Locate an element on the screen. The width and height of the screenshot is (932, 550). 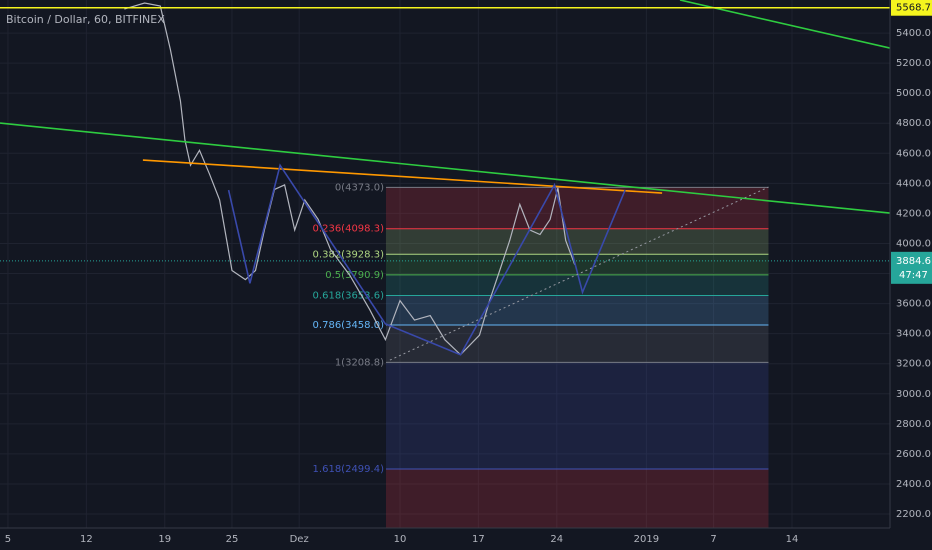
y-tick-label: 5400.0 is located at coordinates (913, 33).